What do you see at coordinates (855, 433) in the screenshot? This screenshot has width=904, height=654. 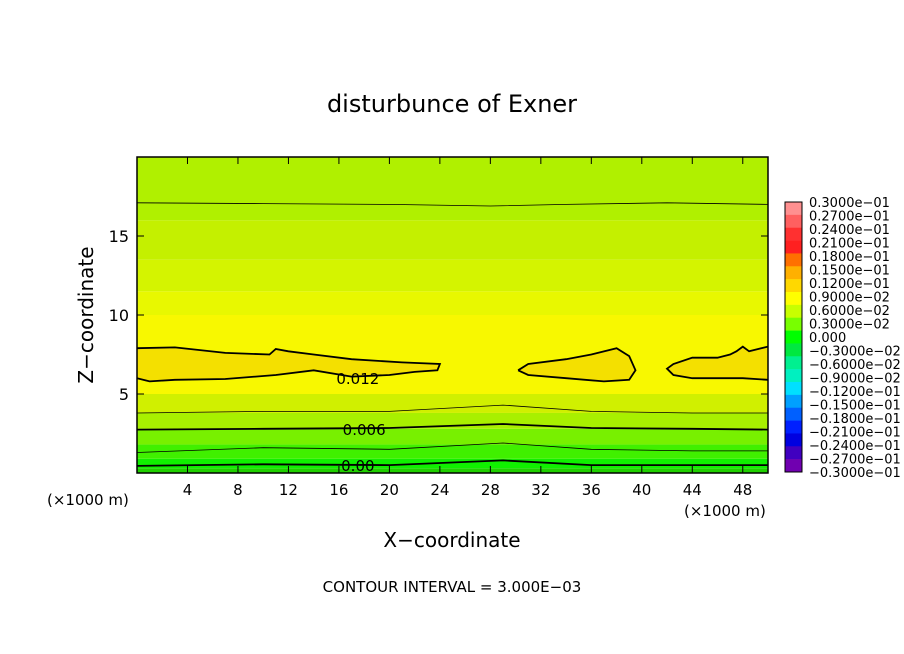 I see `colorbar-label-17: −0.2100e−01` at bounding box center [855, 433].